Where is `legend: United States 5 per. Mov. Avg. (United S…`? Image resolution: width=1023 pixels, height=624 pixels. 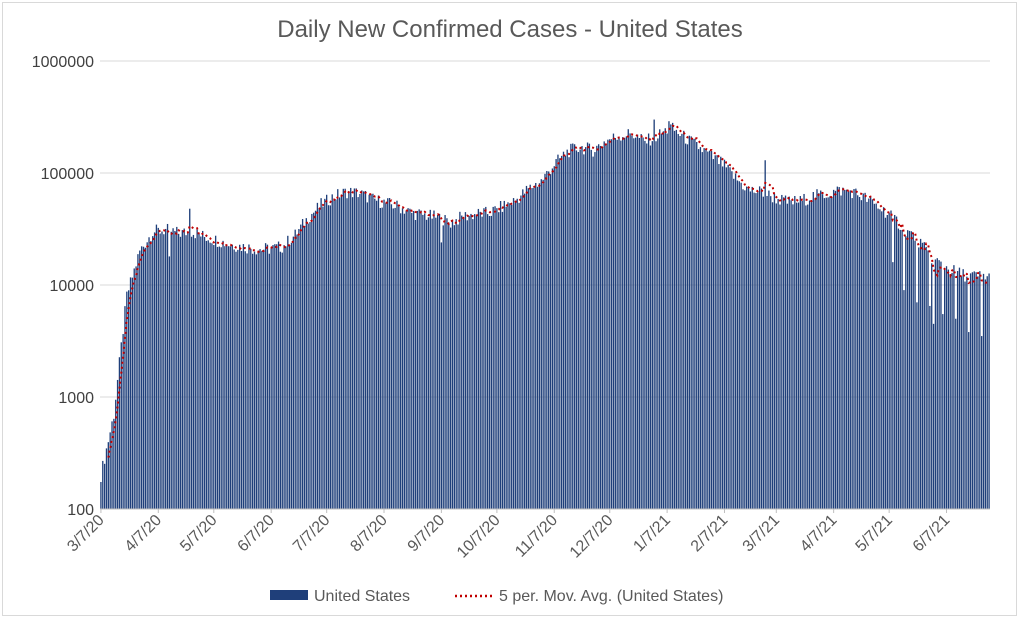 legend: United States 5 per. Mov. Avg. (United S… is located at coordinates (496, 596).